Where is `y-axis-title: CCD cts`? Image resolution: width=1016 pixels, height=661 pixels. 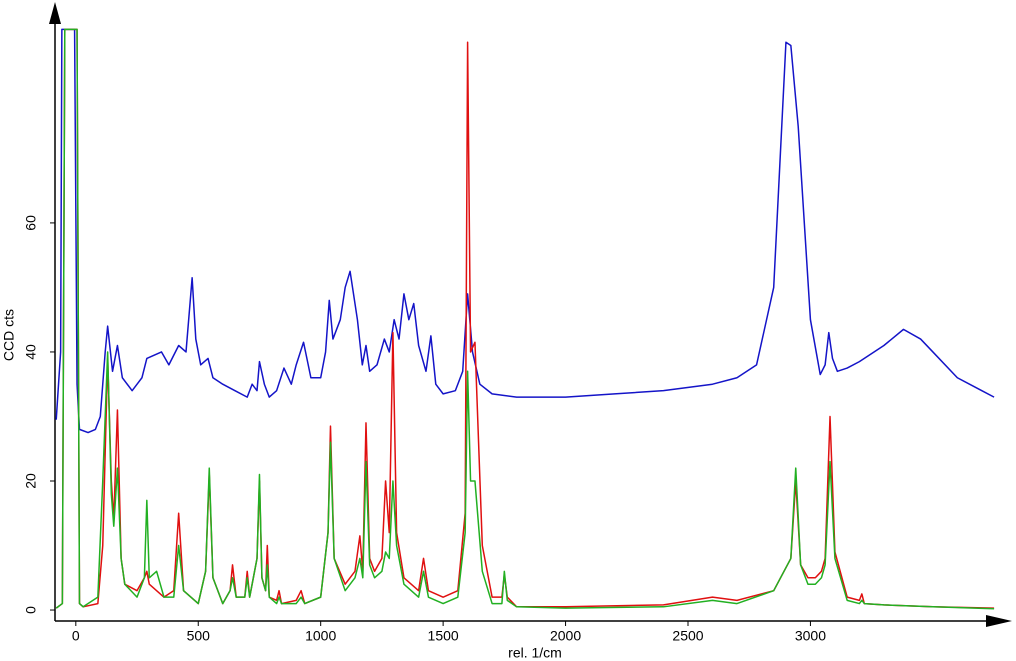
y-axis-title: CCD cts is located at coordinates (9, 335).